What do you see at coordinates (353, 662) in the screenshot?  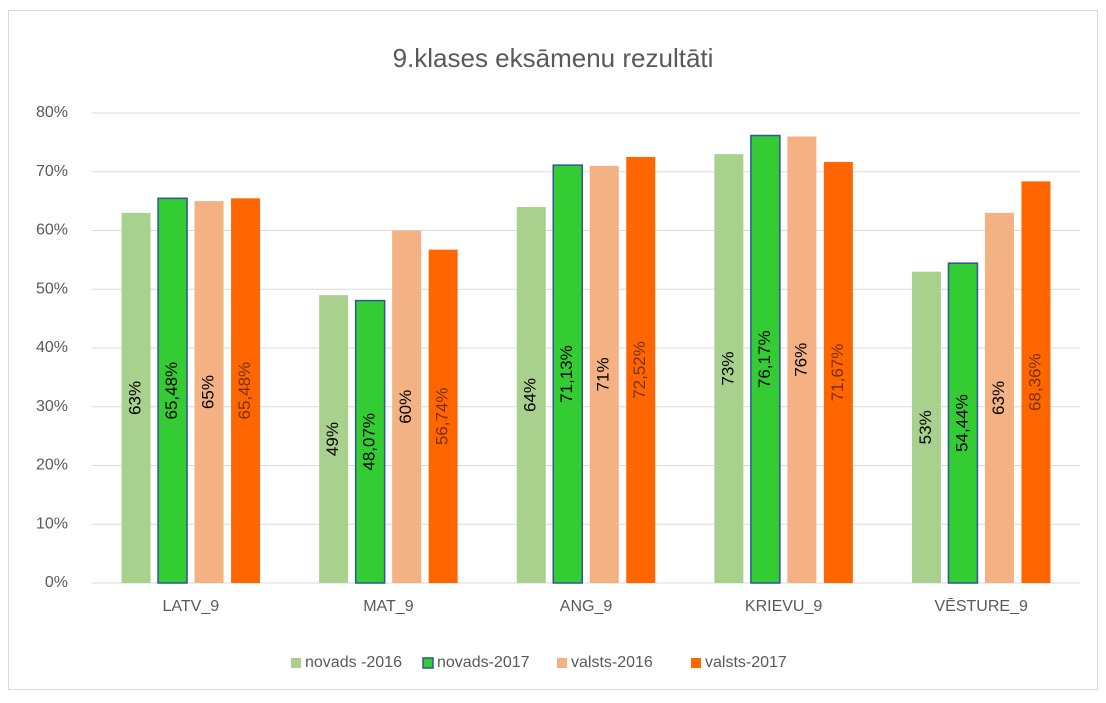 I see `legend-label: novads -2016` at bounding box center [353, 662].